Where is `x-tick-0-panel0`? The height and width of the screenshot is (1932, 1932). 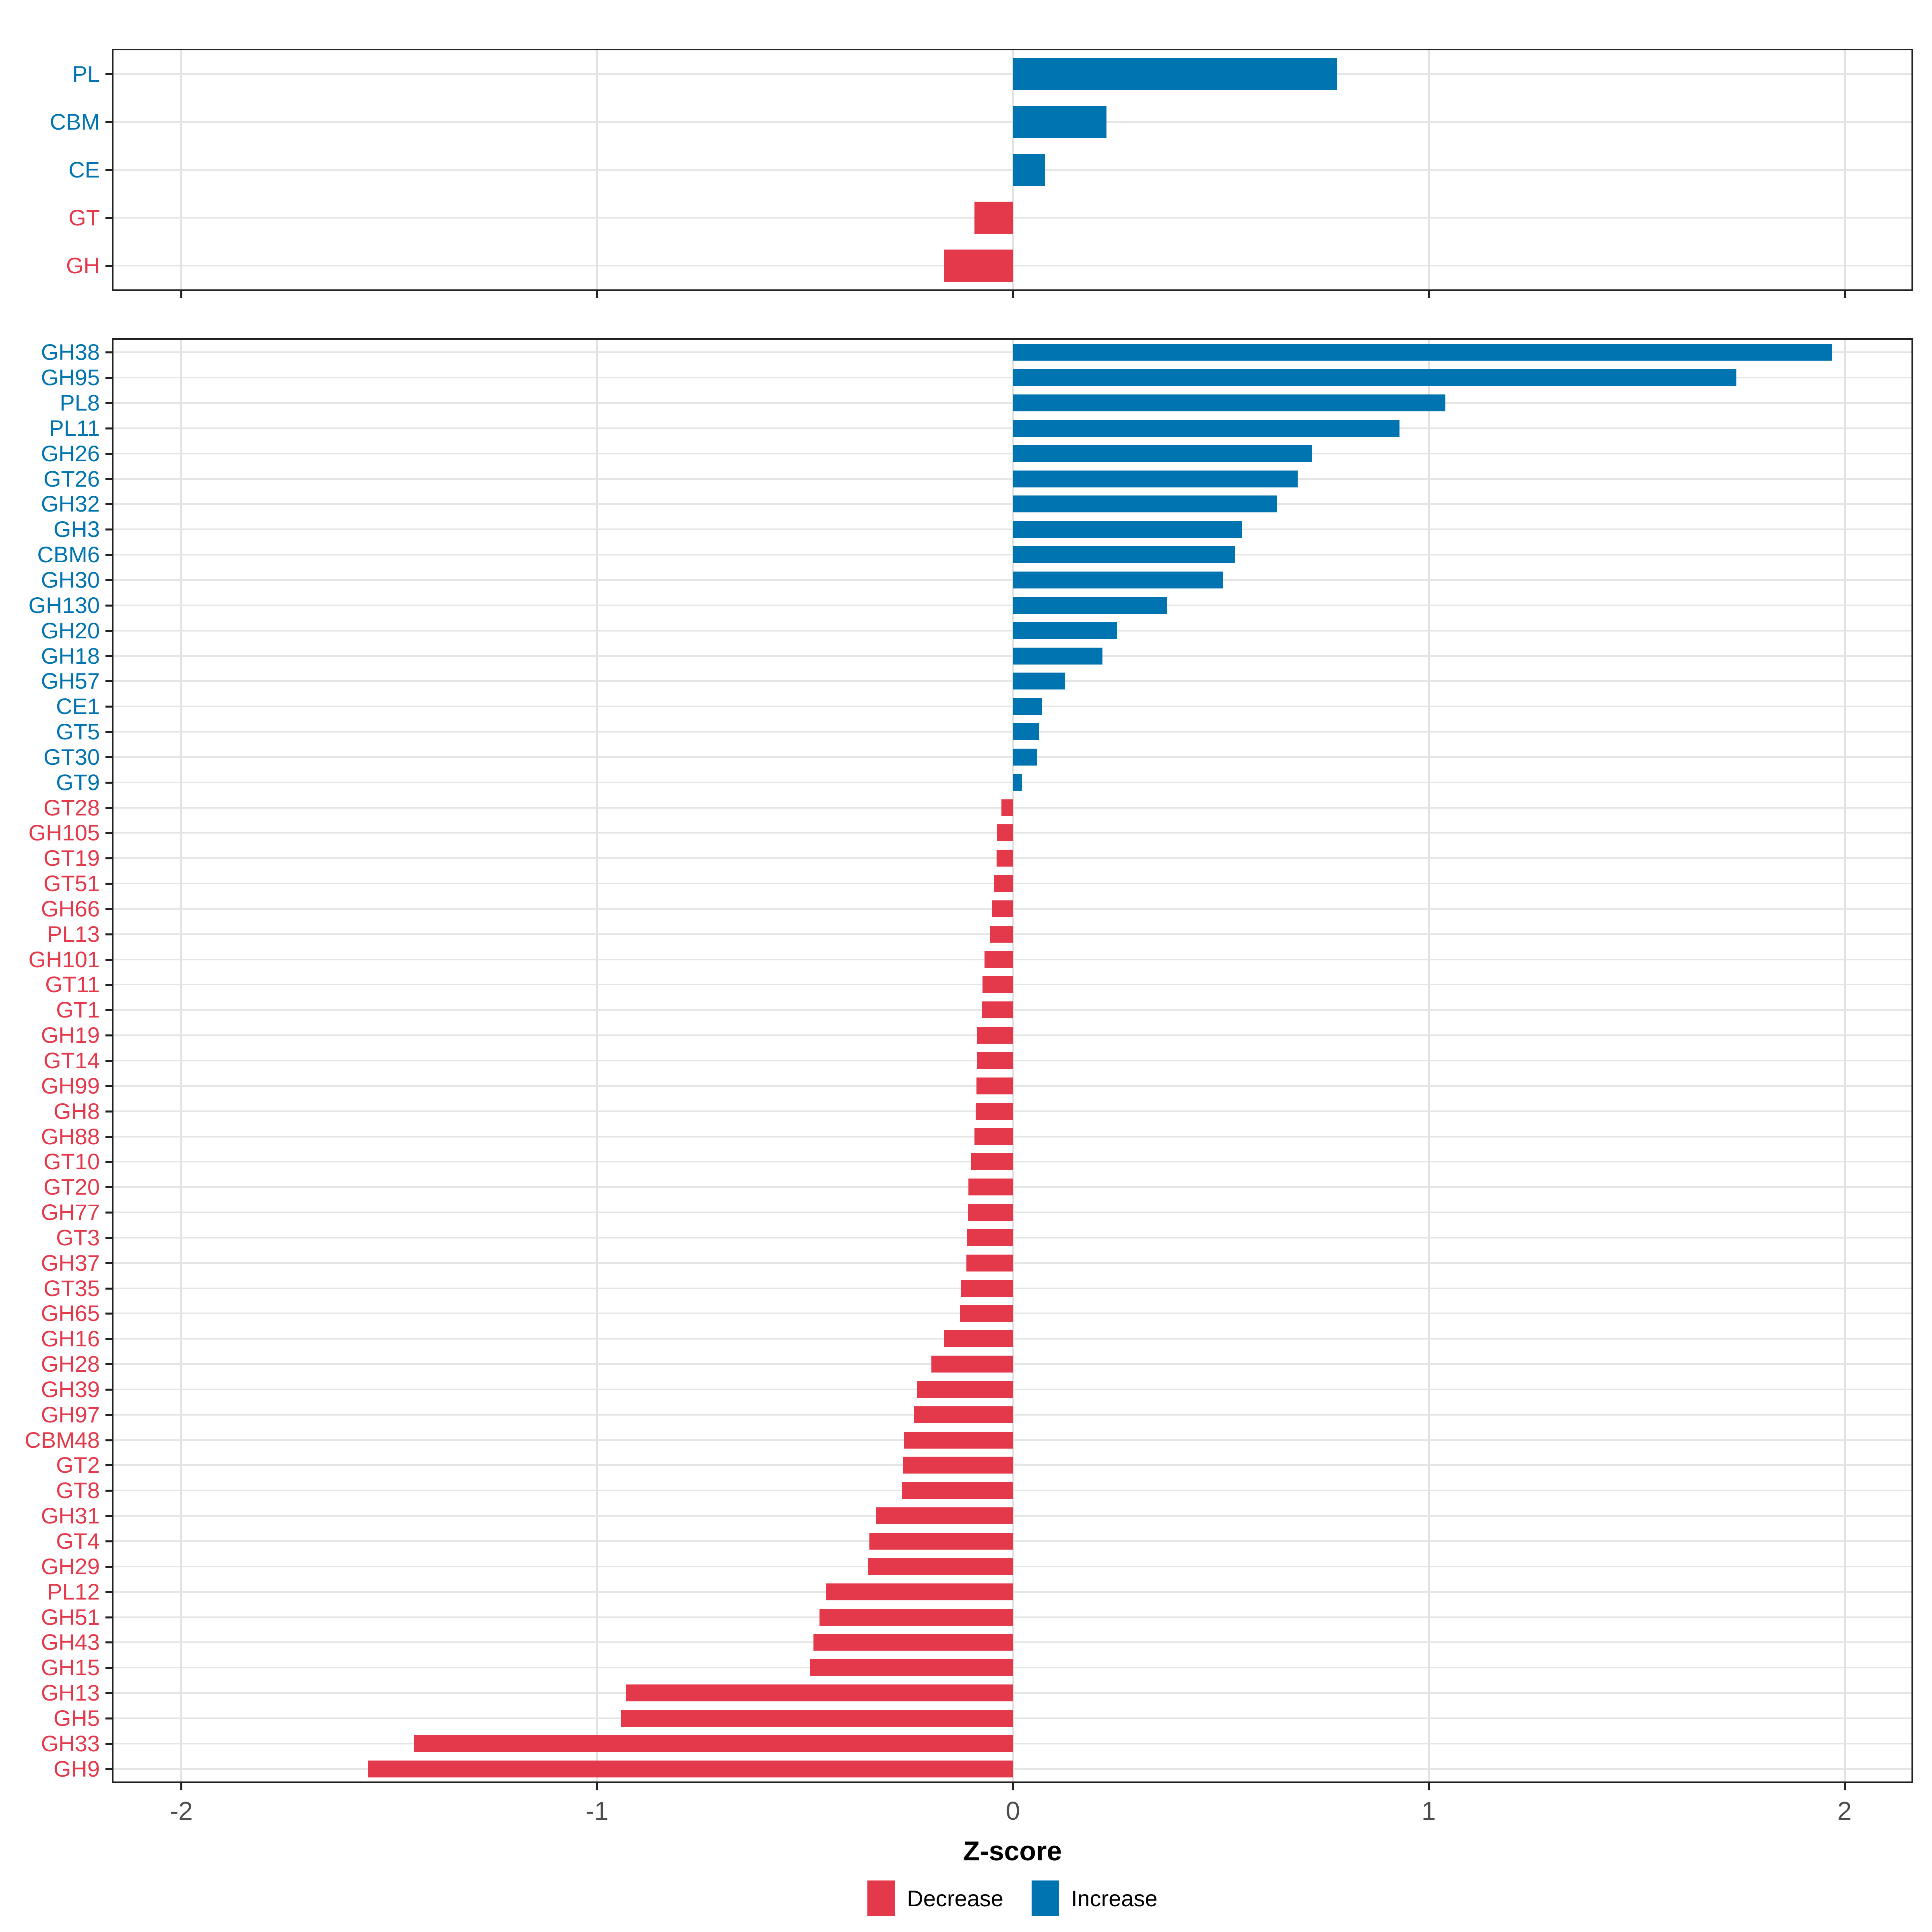 x-tick-0-panel0 is located at coordinates (1013, 294).